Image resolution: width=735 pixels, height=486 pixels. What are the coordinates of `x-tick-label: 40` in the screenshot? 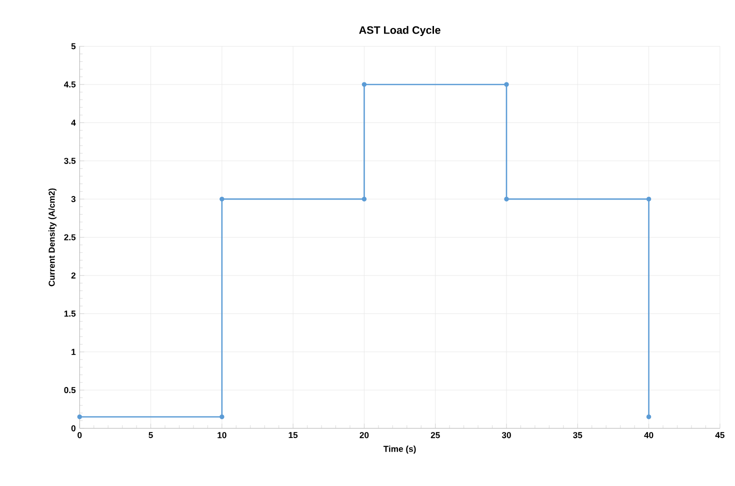 It's located at (649, 435).